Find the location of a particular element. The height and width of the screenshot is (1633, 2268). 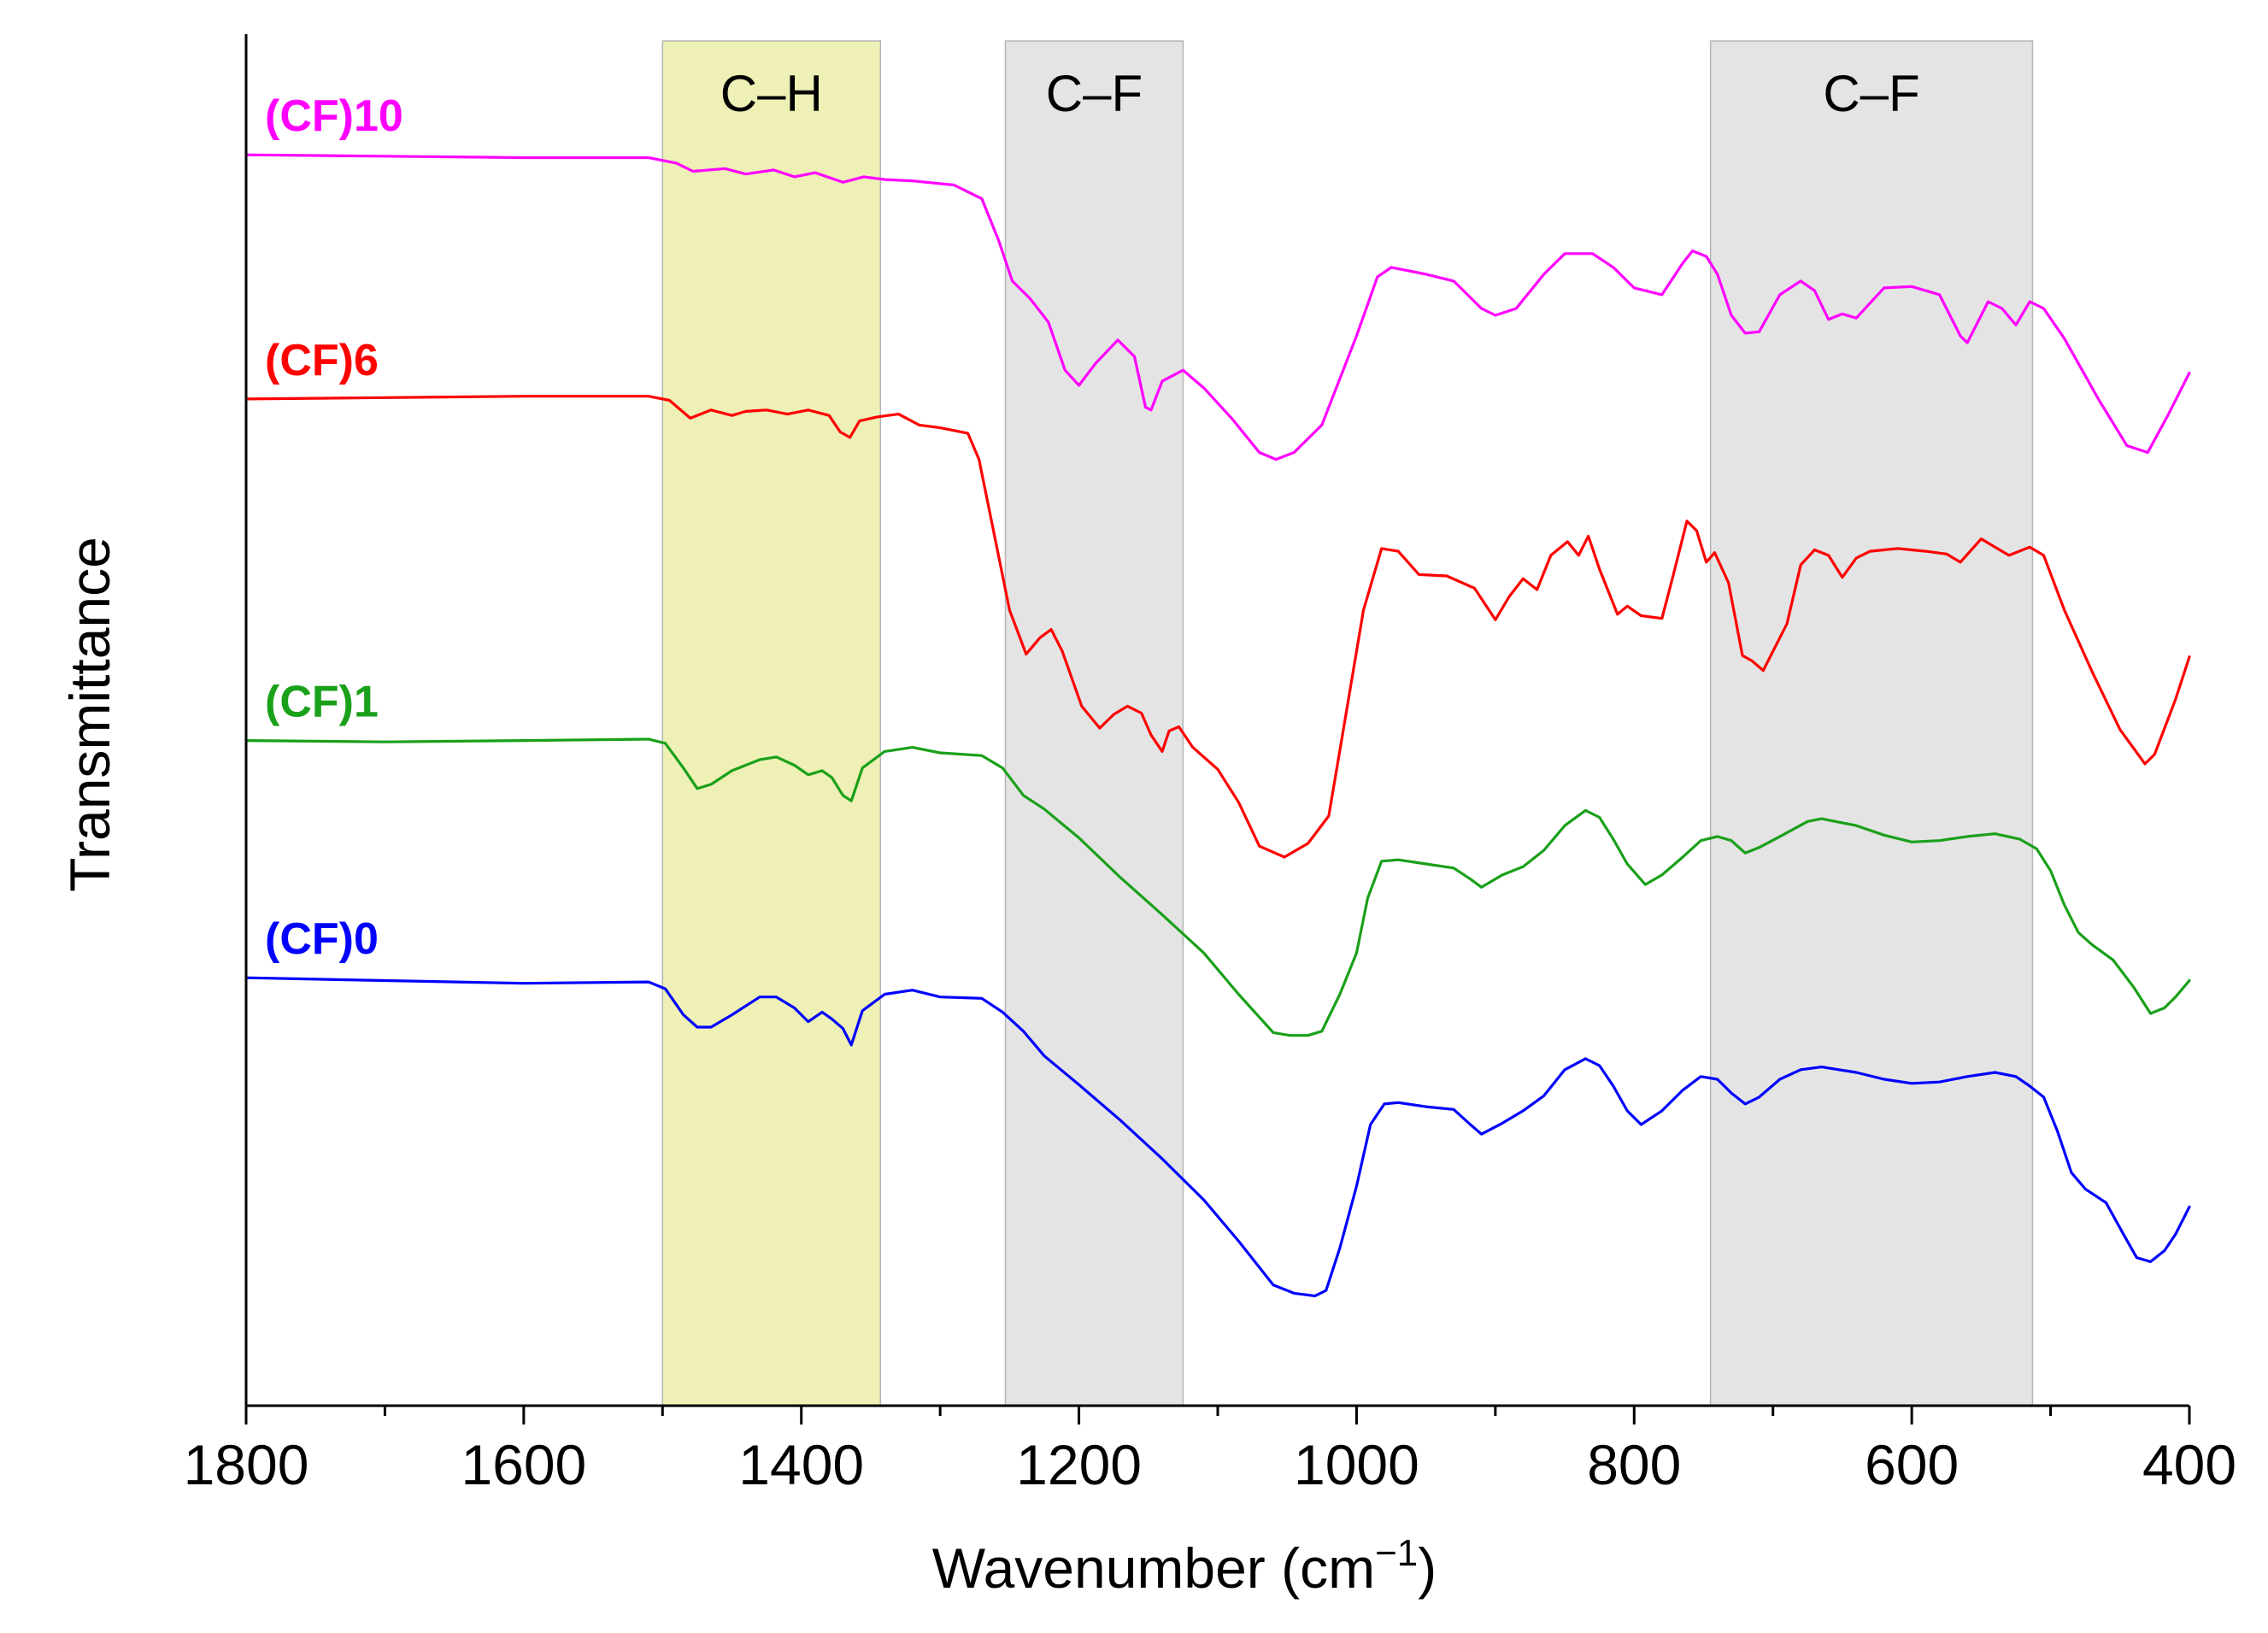

series-labels: (CF)10 (CF)6 (CF)1 (CF)0 is located at coordinates (334, 527).